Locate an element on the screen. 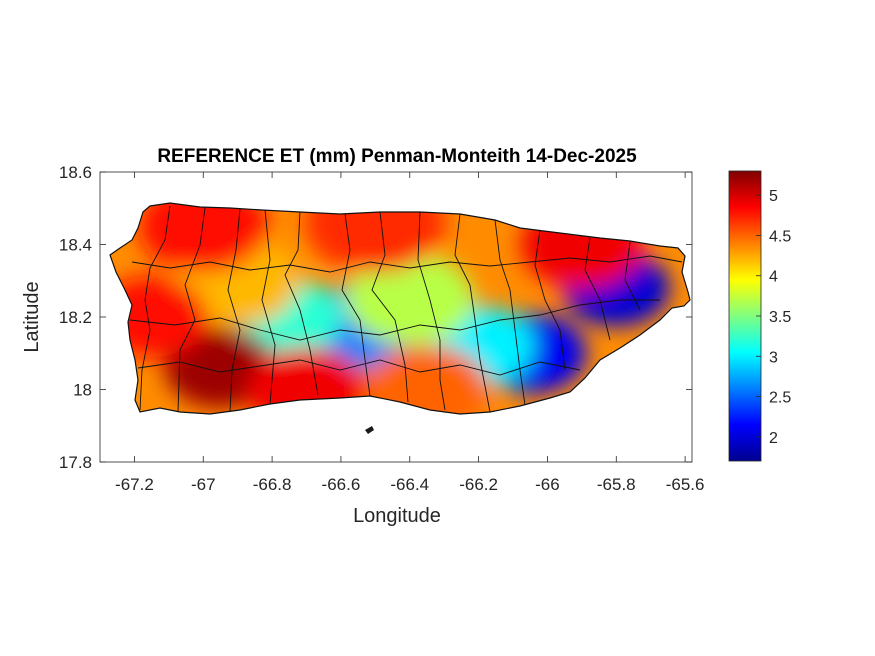  y-tick-label: 17.8 is located at coordinates (75, 462).